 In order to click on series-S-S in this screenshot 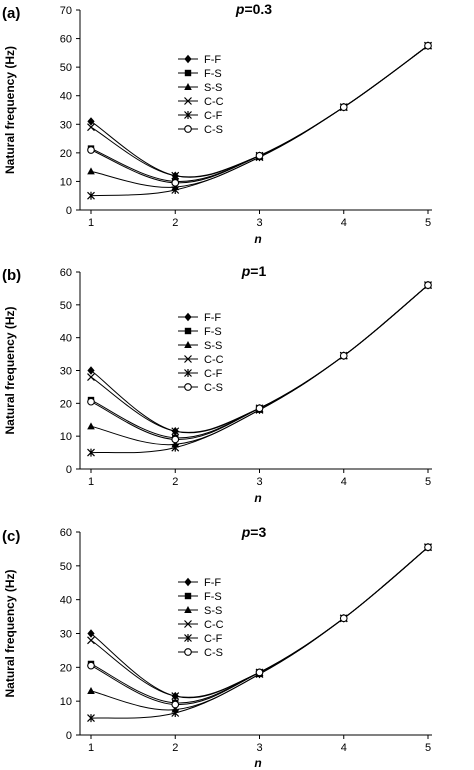, I will do `click(259, 116)`.